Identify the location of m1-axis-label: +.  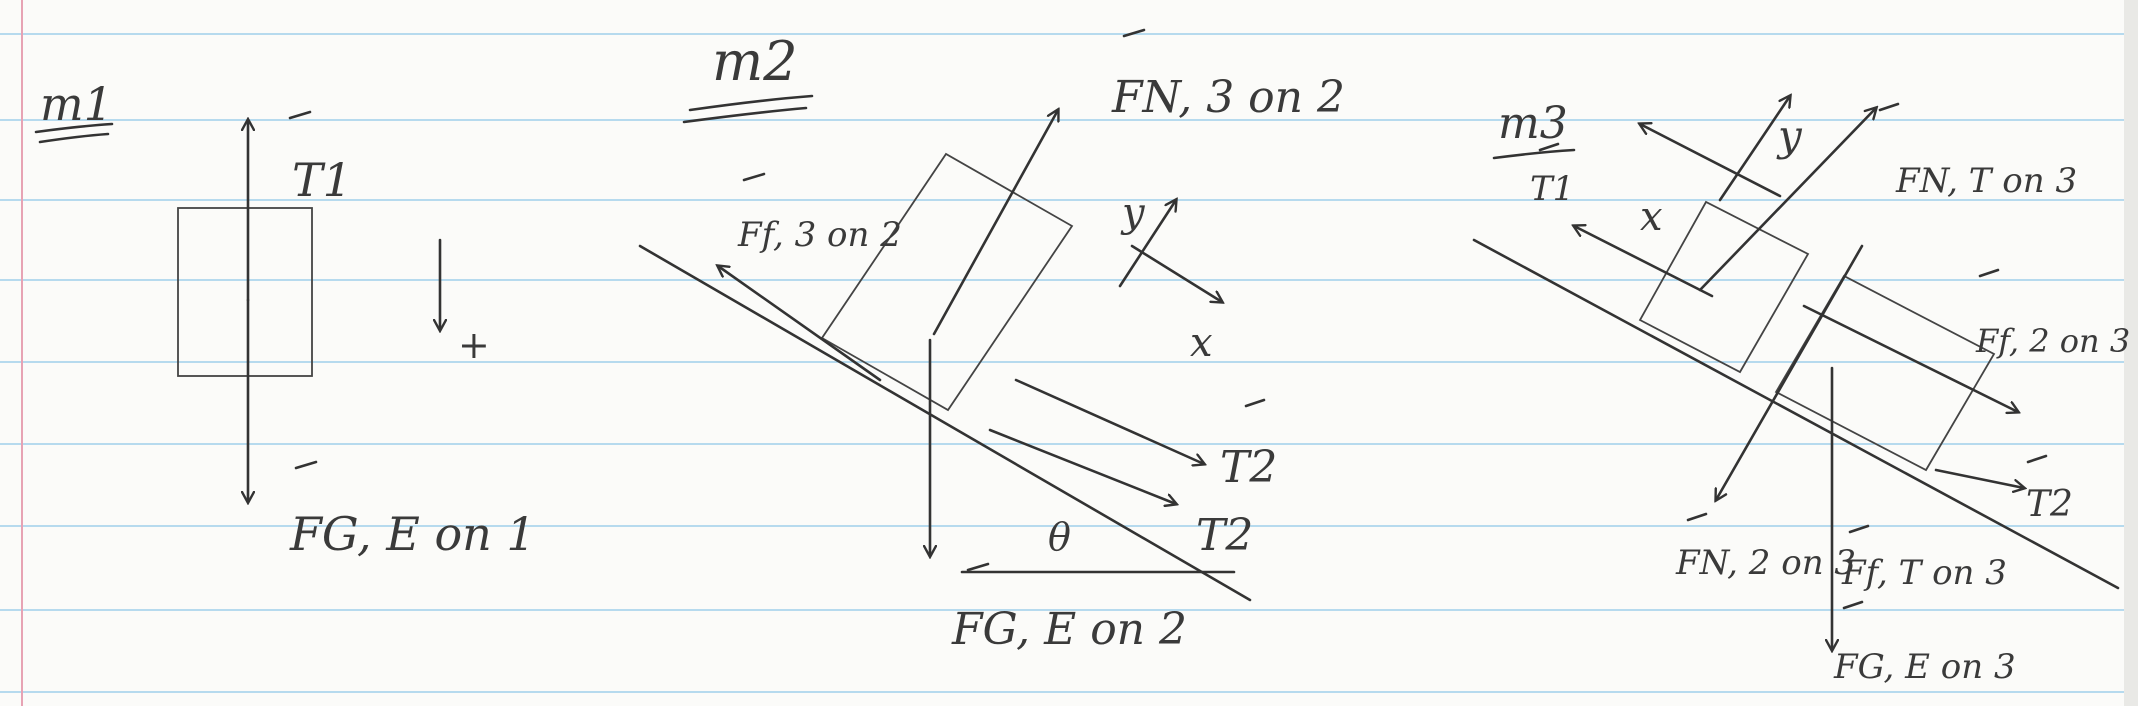
(474, 345).